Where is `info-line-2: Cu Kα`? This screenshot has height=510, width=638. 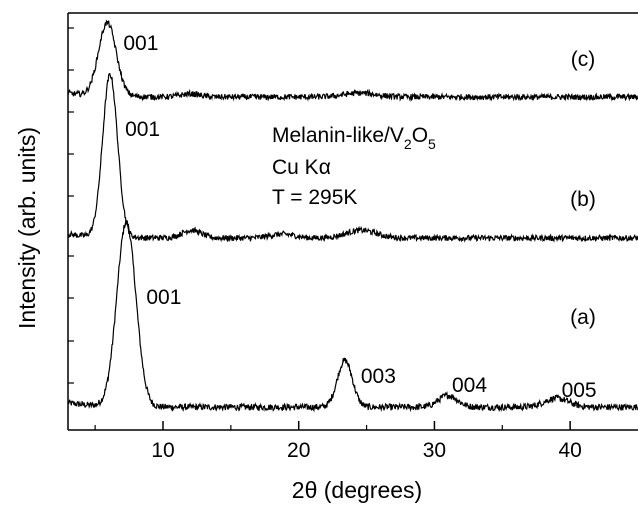 info-line-2: Cu Kα is located at coordinates (301, 167).